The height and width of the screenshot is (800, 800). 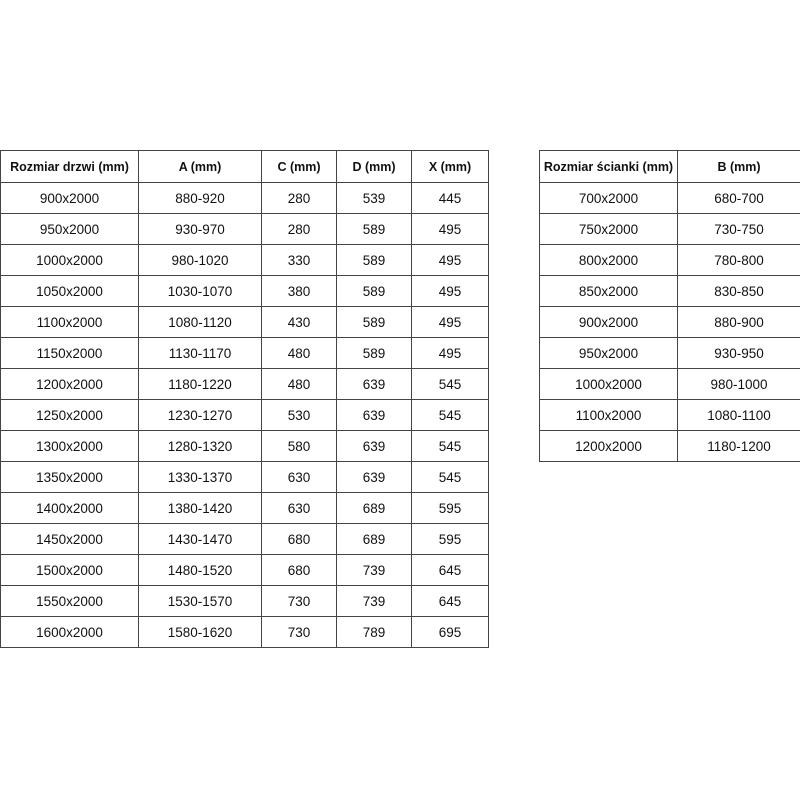 I want to click on table-row: 1400x2000 1380-1420 630 689 595, so click(x=244, y=508).